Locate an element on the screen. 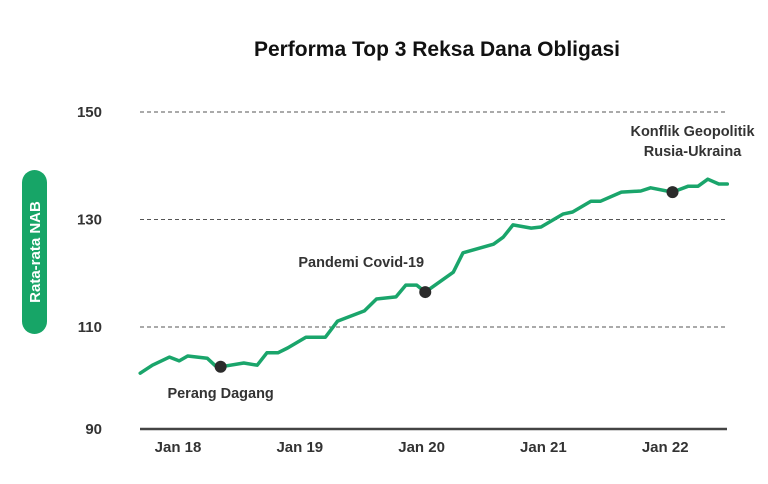  annotation-label: Konflik Geopolitik is located at coordinates (692, 132).